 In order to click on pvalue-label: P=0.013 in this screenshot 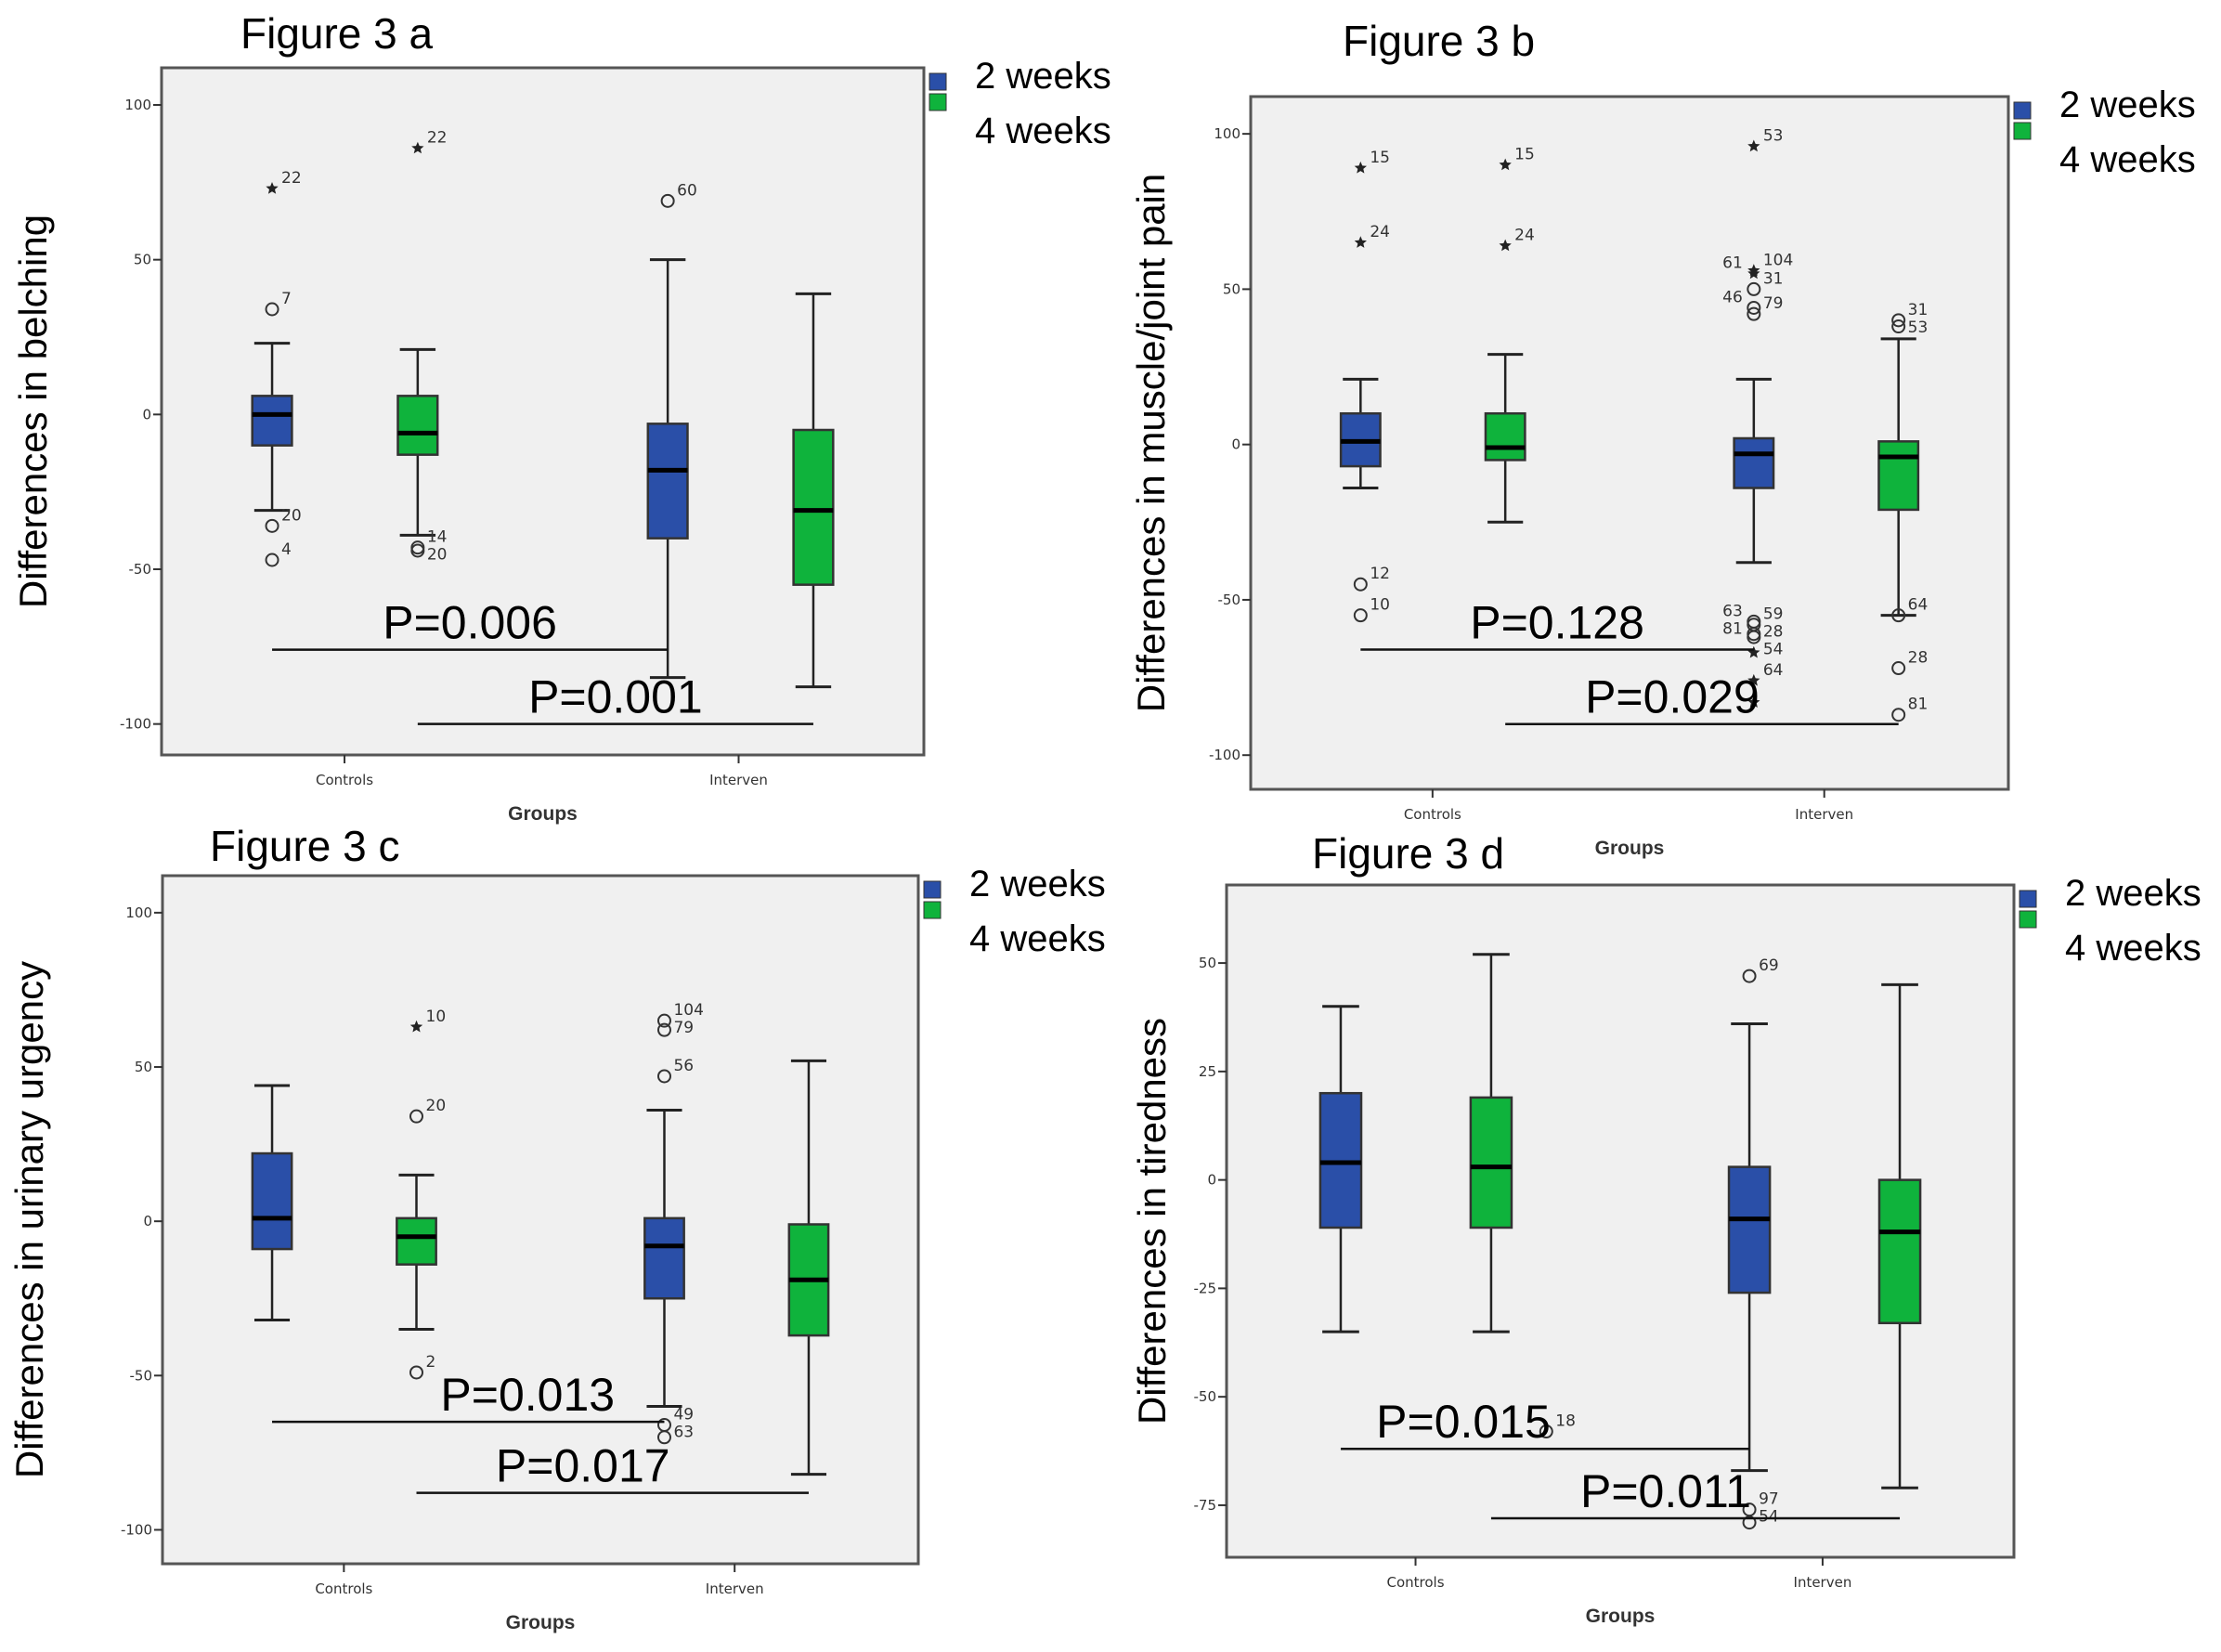, I will do `click(527, 1395)`.